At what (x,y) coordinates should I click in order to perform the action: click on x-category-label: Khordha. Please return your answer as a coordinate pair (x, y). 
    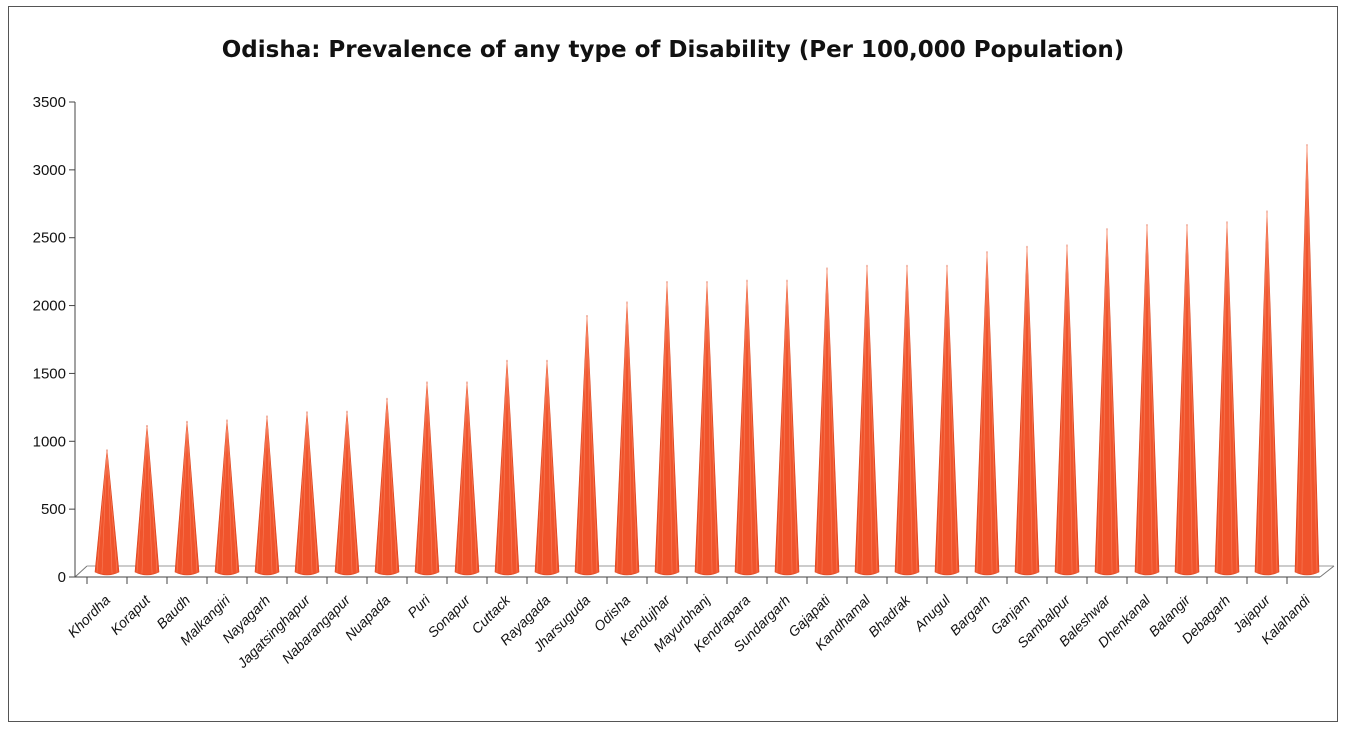
    Looking at the image, I should click on (88, 616).